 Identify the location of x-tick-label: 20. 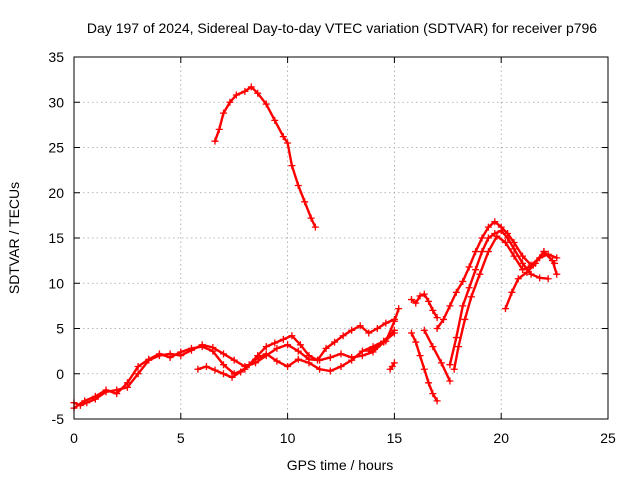
(501, 438).